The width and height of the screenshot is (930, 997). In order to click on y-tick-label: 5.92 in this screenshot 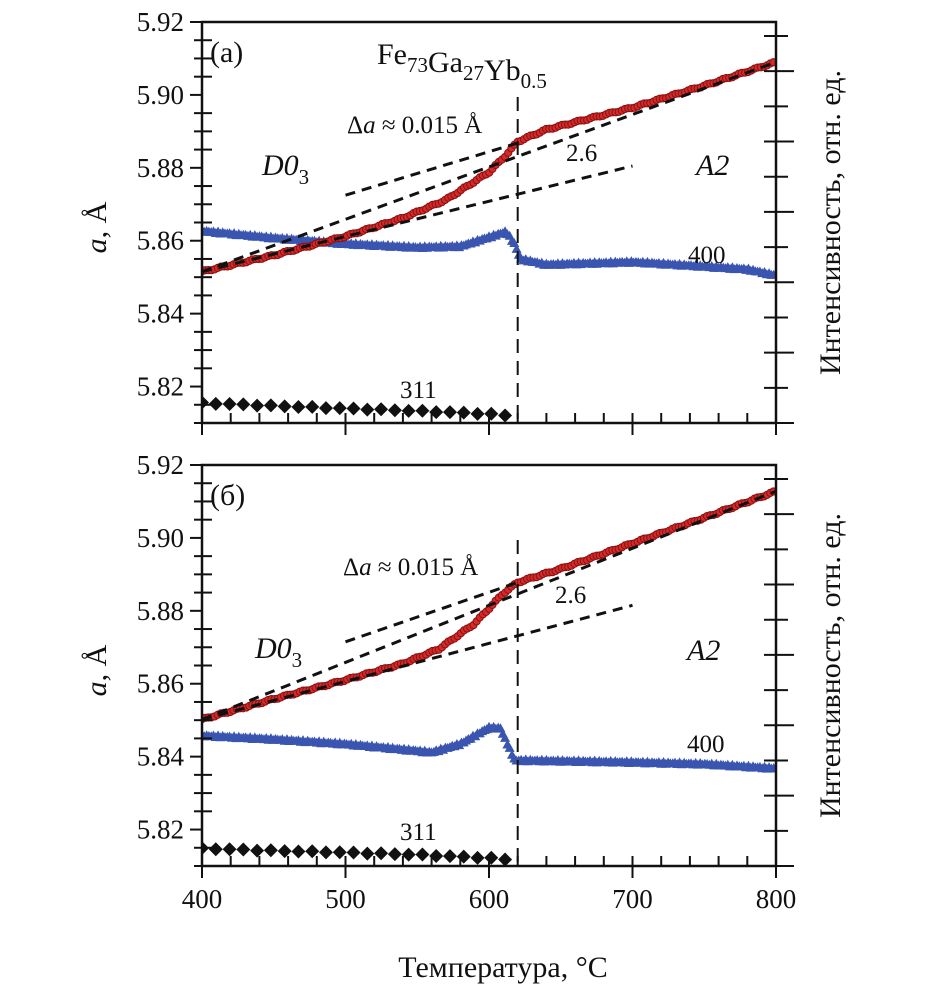, I will do `click(160, 465)`.